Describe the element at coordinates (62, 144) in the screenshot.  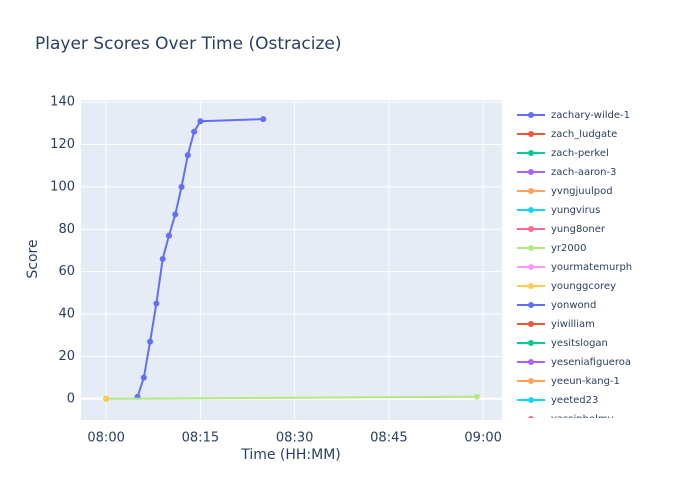
I see `y-tick-label: 120` at that location.